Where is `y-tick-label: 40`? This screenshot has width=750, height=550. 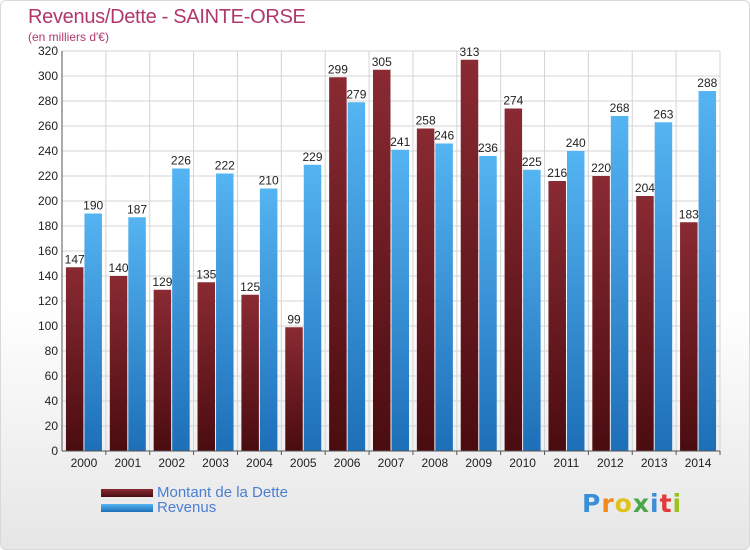 y-tick-label: 40 is located at coordinates (52, 401).